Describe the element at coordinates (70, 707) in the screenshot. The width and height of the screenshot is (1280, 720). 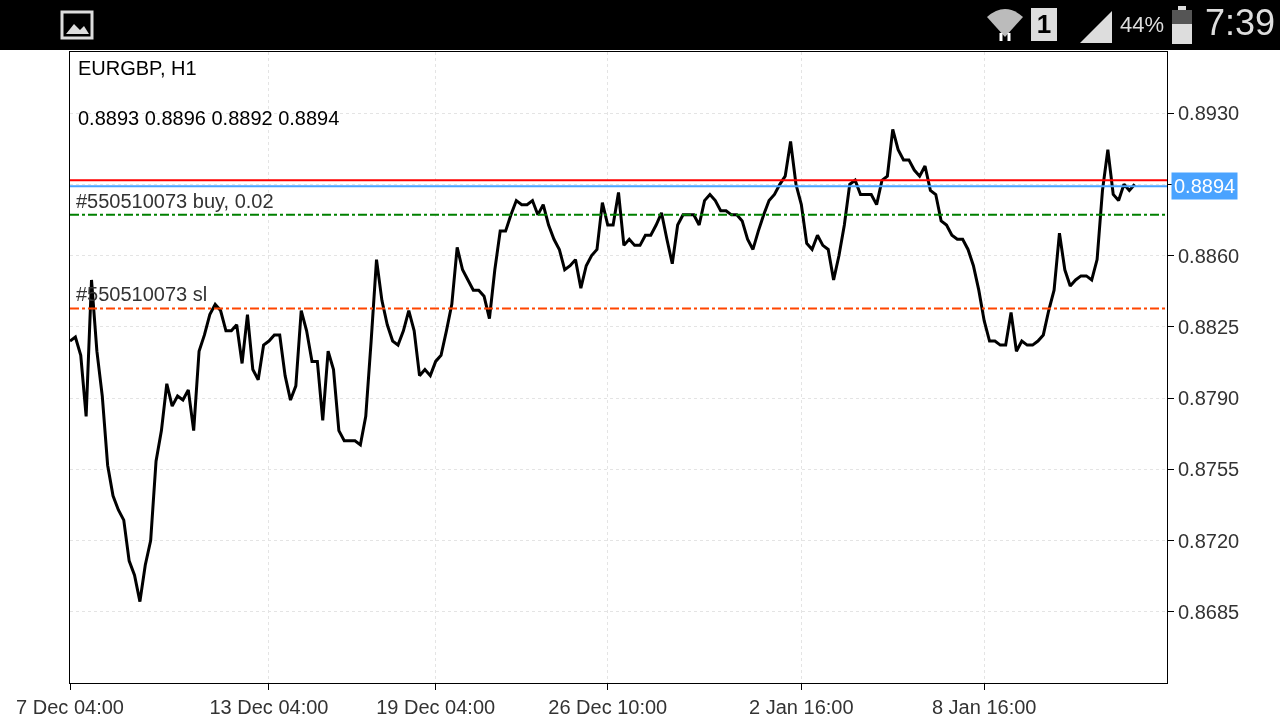
I see `x-tick-label: 7 Dec 04:00` at that location.